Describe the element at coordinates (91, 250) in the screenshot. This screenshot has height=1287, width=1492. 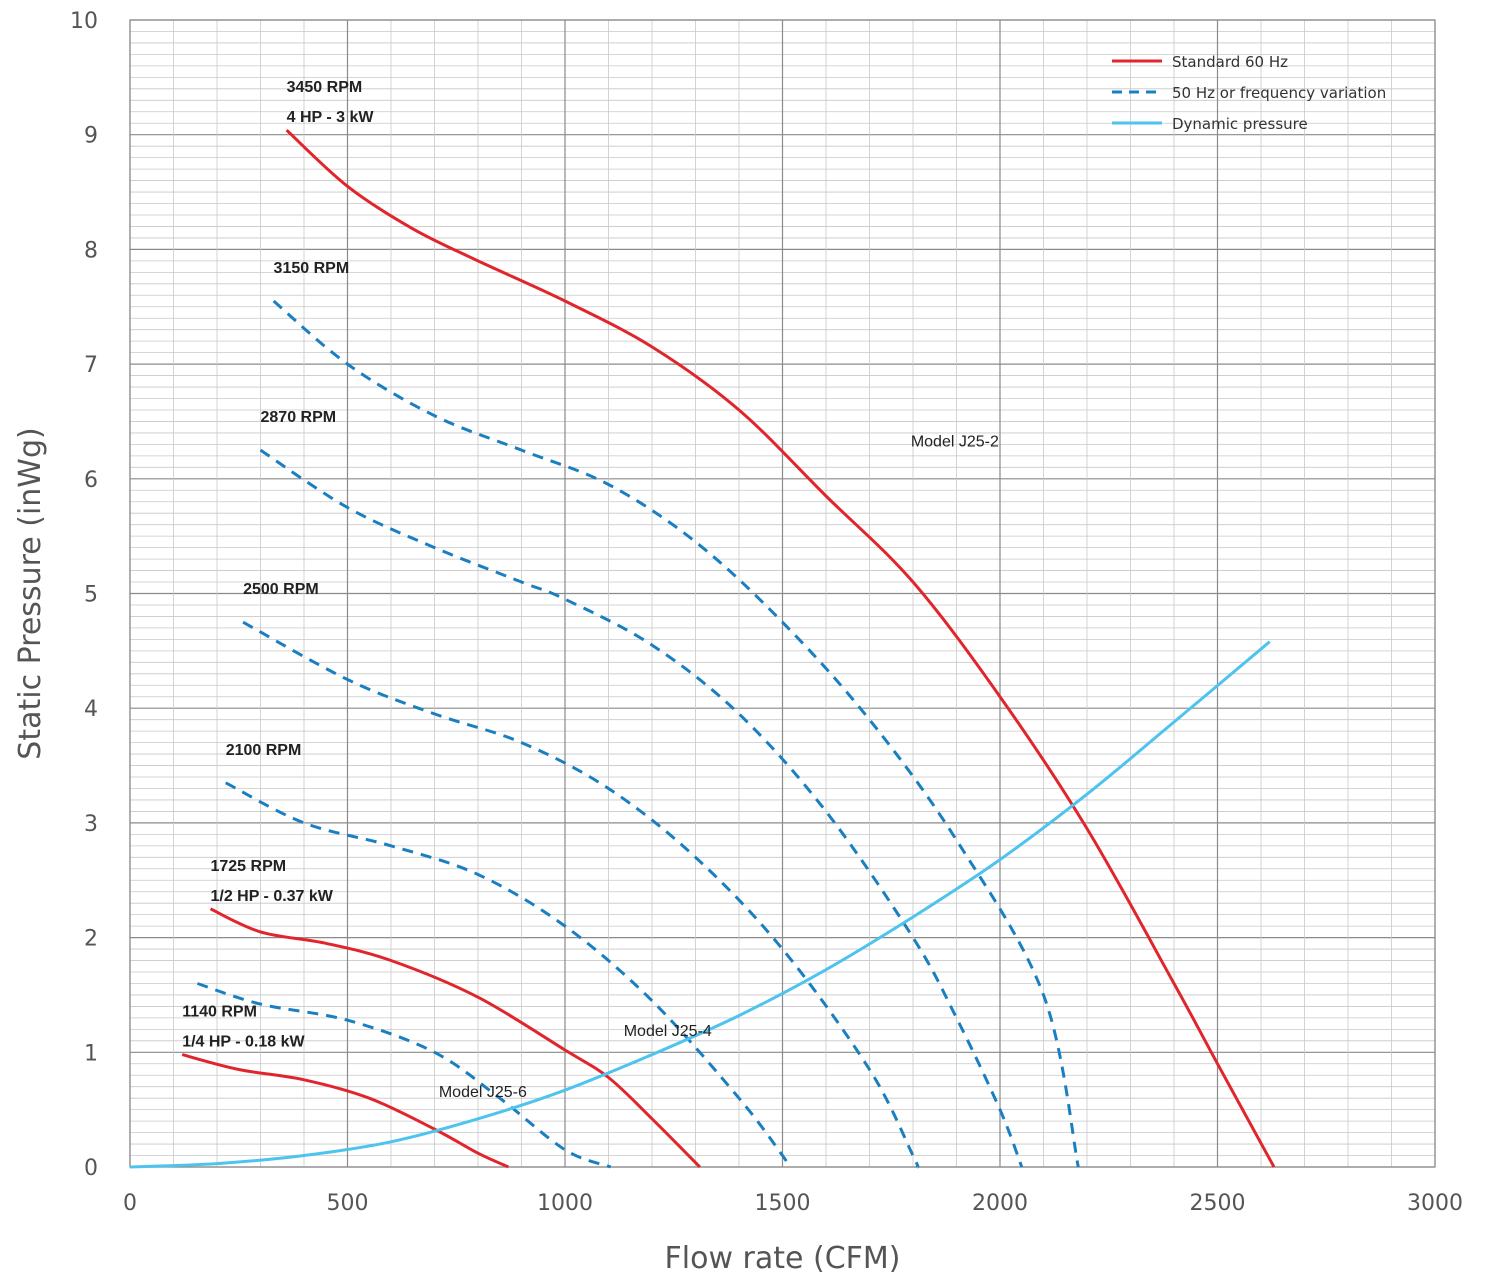
I see `y-tick-label: 8` at that location.